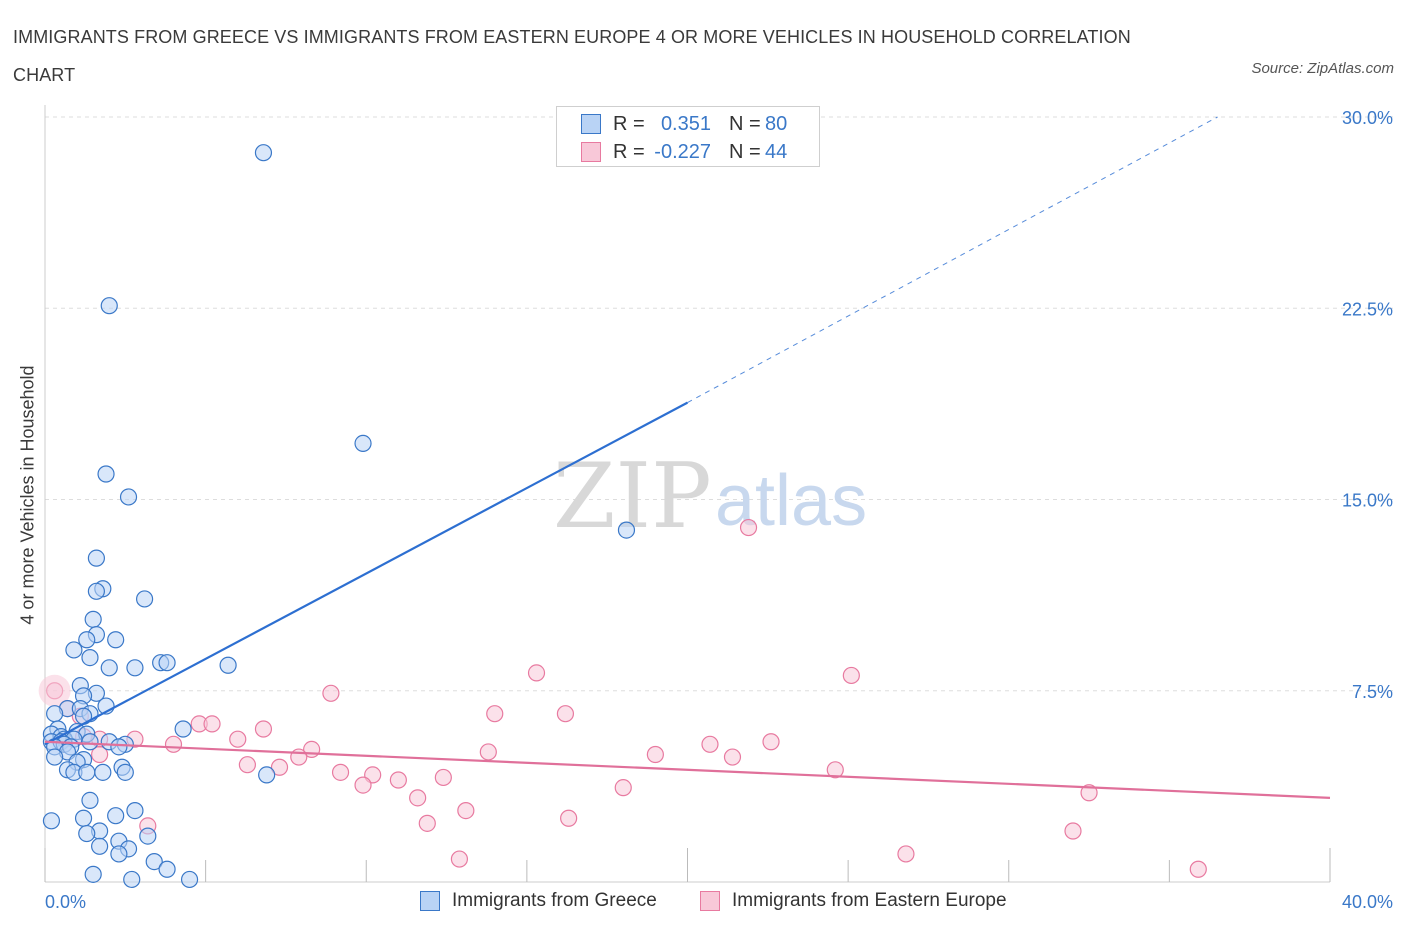 Image resolution: width=1406 pixels, height=930 pixels. Describe the element at coordinates (791, 501) in the screenshot. I see `watermark-atlas: atlas` at that location.